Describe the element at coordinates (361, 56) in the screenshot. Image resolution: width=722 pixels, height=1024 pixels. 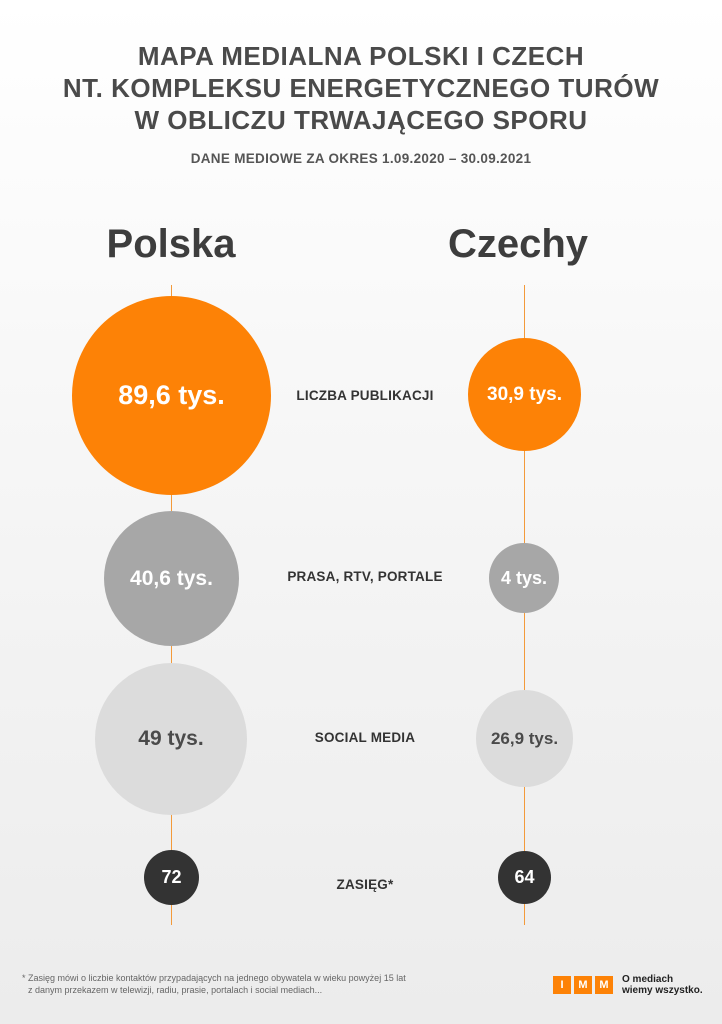
I see `title-line-1: MAPA MEDIALNA POLSKI I CZECH` at that location.